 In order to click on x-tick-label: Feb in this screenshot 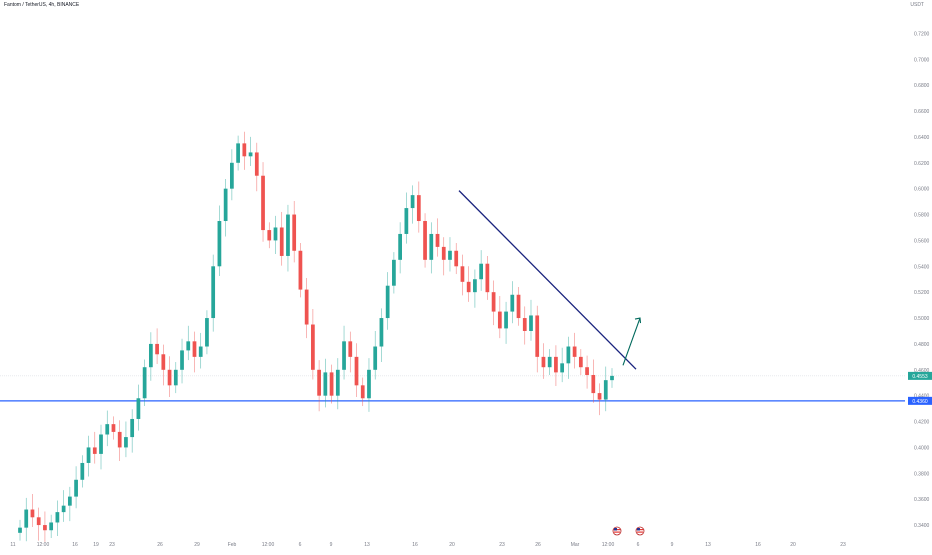, I will do `click(232, 545)`.